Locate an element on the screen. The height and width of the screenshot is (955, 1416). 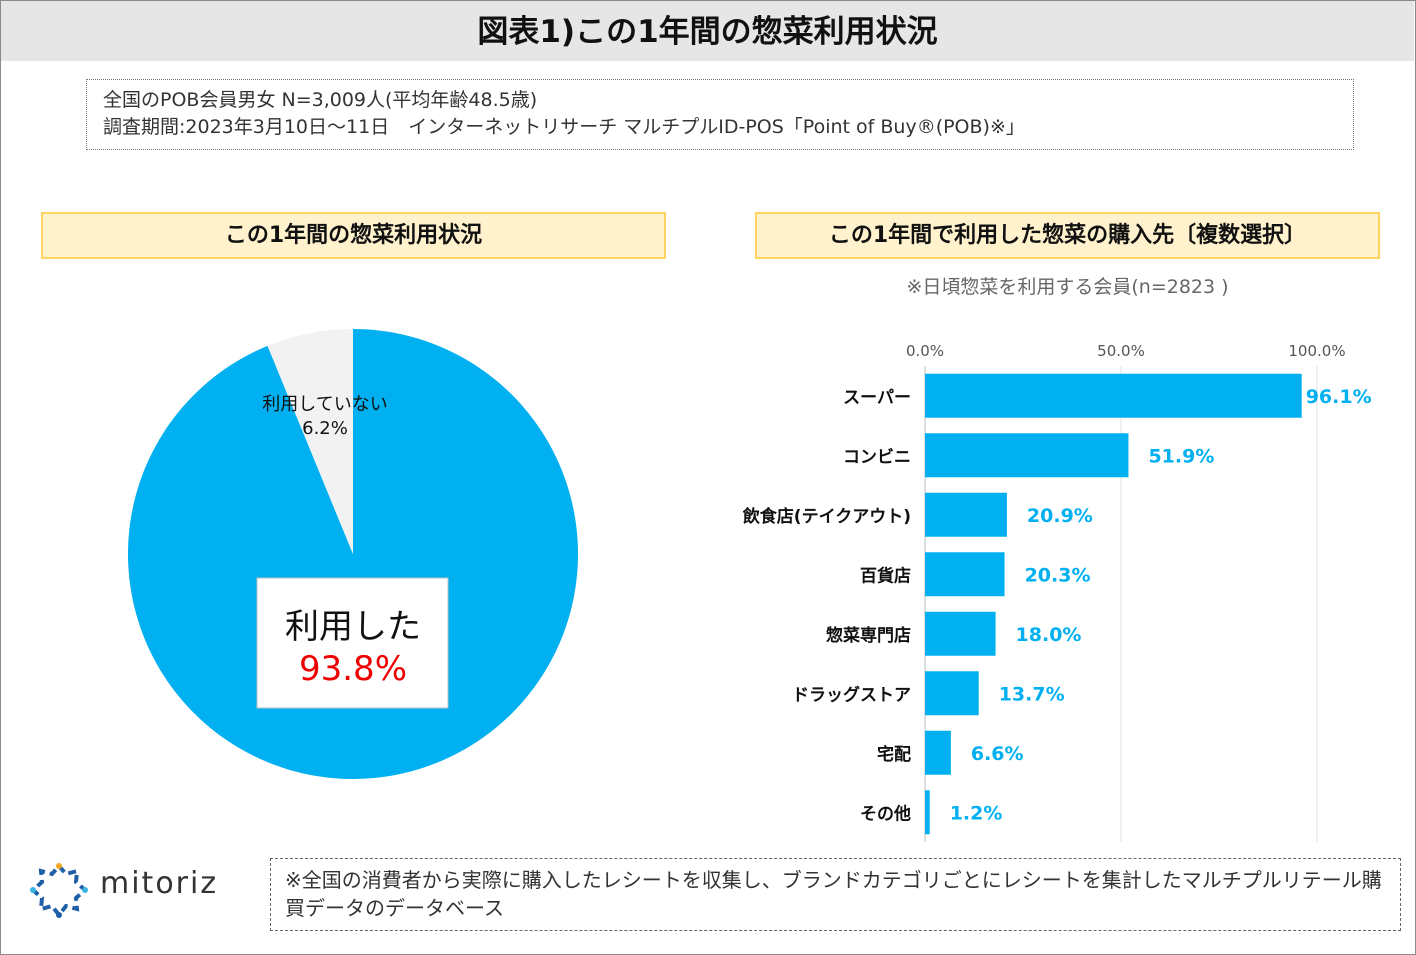
category-label: 百貨店 is located at coordinates (885, 575).